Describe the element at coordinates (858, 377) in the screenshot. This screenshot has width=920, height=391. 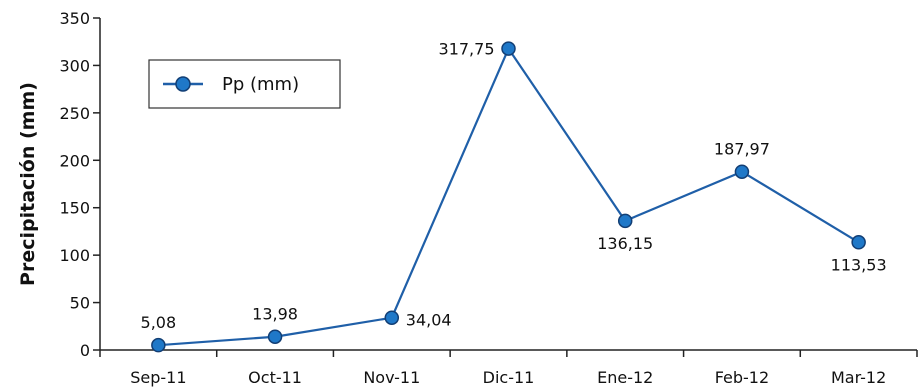
I see `x-tick-label: Mar-12` at that location.